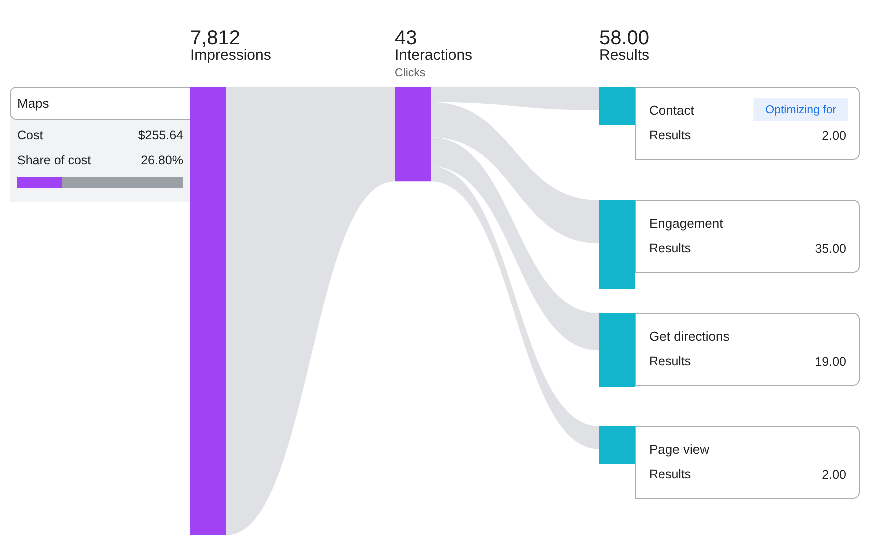 This screenshot has height=555, width=871. What do you see at coordinates (161, 135) in the screenshot?
I see `data-label: $255.64` at bounding box center [161, 135].